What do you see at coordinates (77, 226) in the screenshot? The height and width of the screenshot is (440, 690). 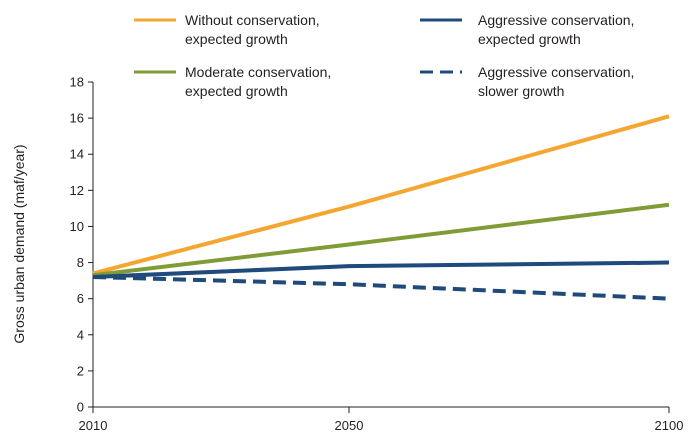 I see `y-tick-label: 10` at bounding box center [77, 226].